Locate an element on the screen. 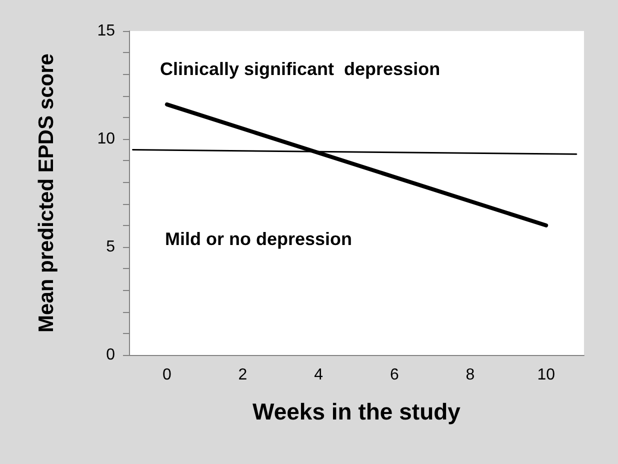 The image size is (618, 464). x-axis-title: Weeks in the study is located at coordinates (356, 411).